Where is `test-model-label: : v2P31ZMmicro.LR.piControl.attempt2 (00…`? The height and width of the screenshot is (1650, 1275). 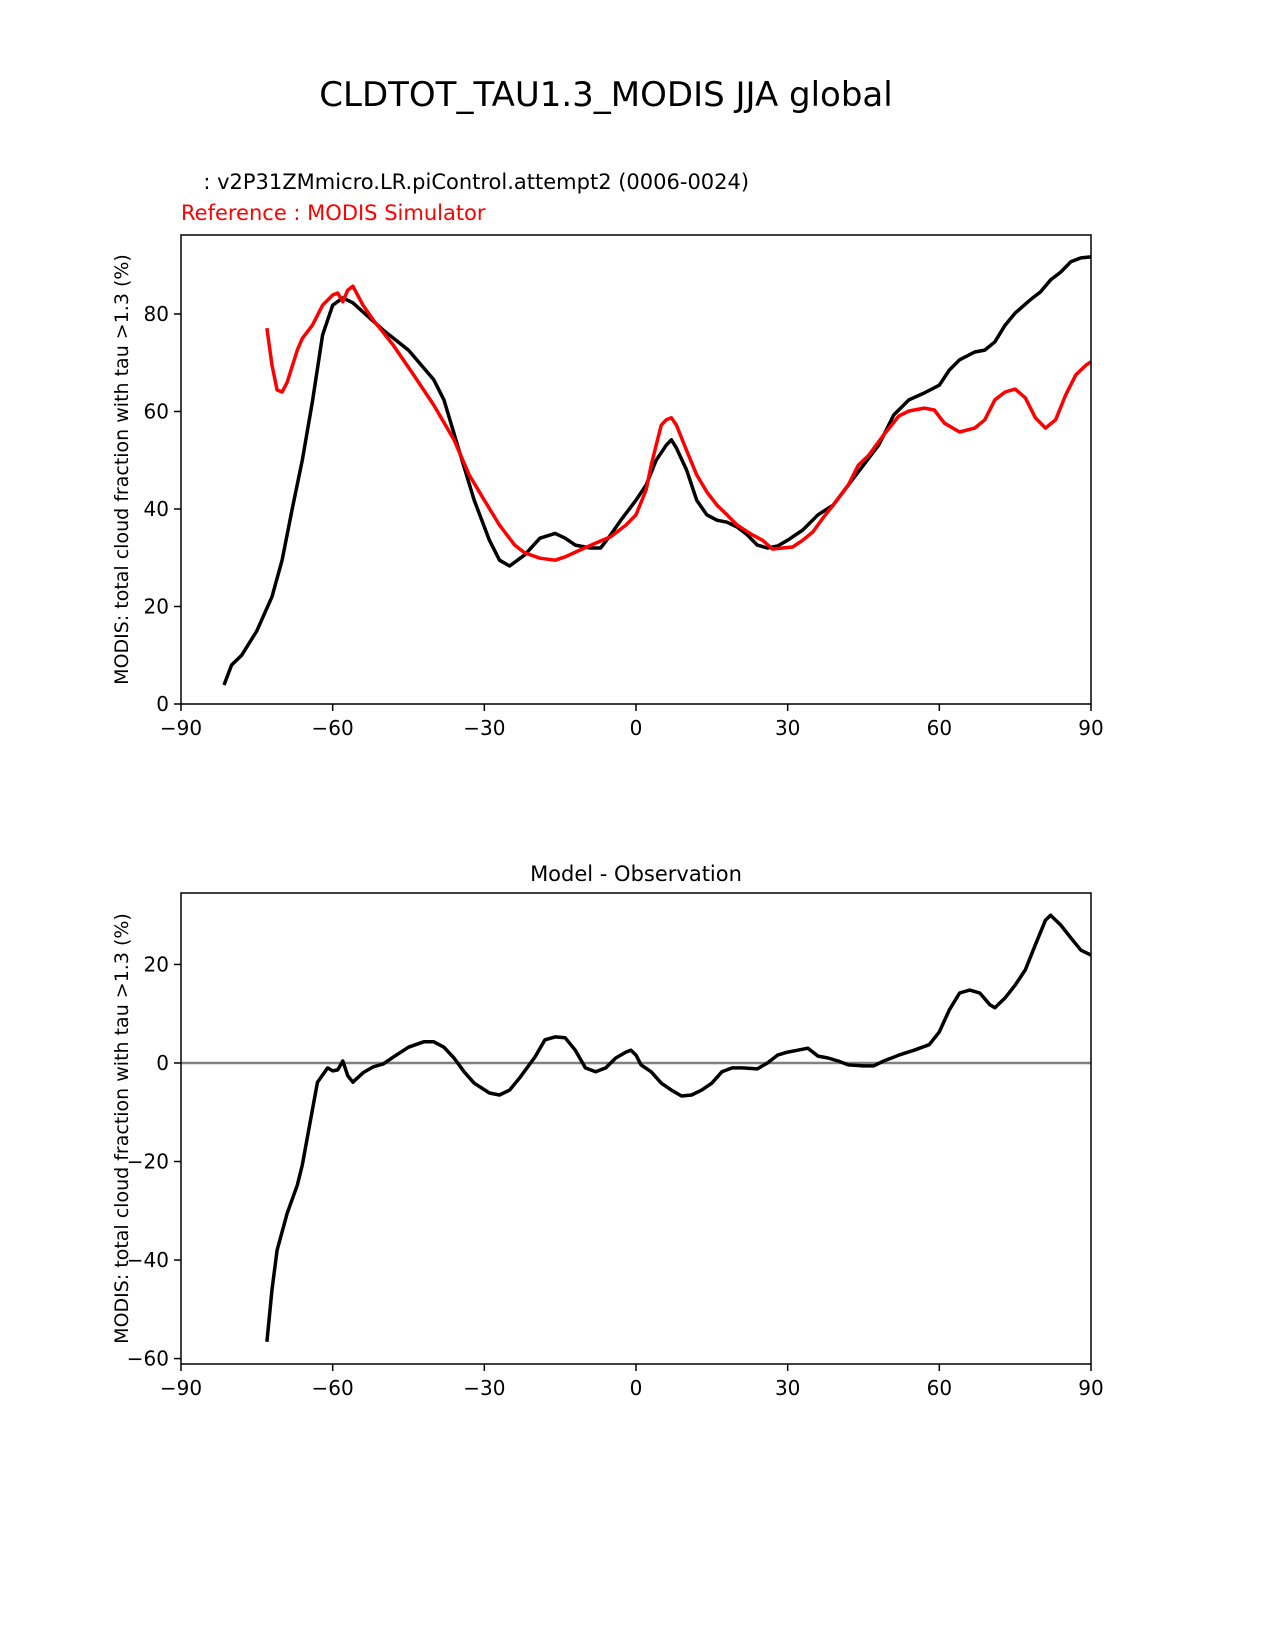
test-model-label: : v2P31ZMmicro.LR.piControl.attempt2 (00… is located at coordinates (469, 182).